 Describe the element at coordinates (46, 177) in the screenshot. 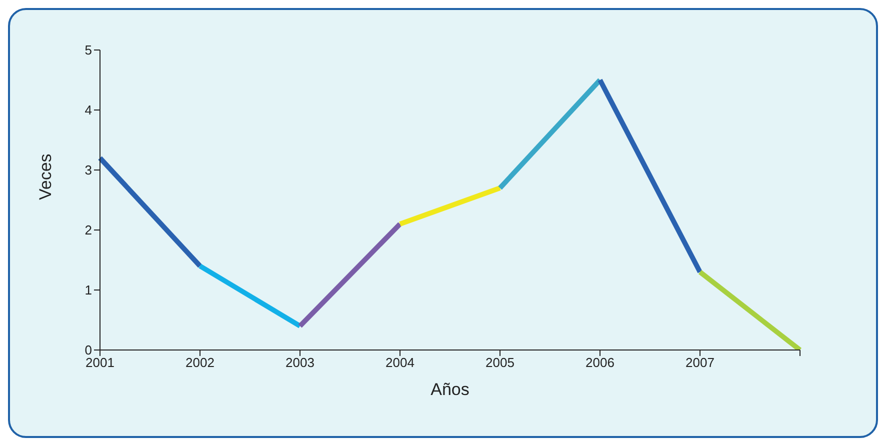

I see `y-axis-title: Veces` at that location.